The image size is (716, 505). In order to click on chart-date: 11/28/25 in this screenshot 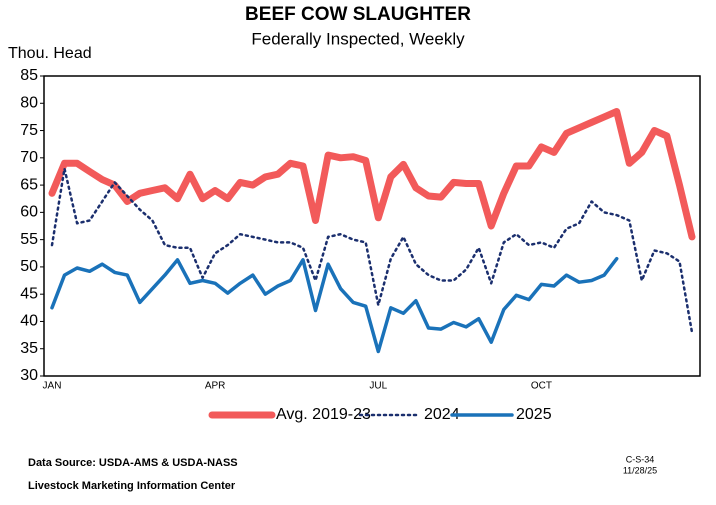, I will do `click(640, 470)`.